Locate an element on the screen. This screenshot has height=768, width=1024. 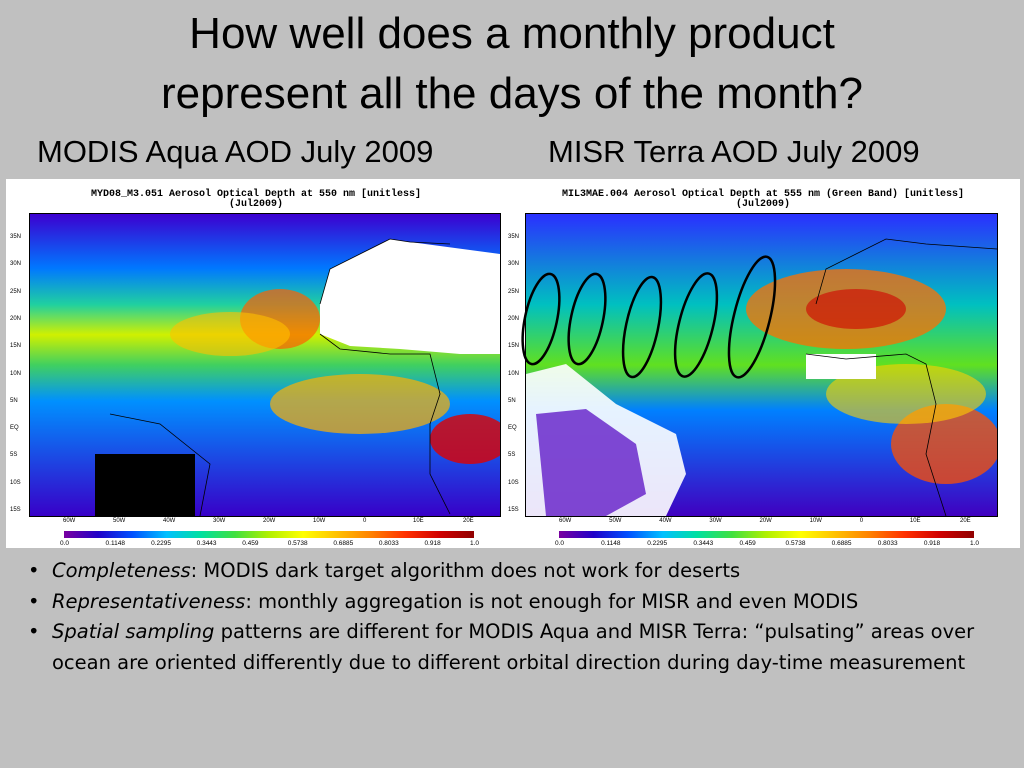
modis-colorbar-tick: 0.918 is located at coordinates (432, 543).